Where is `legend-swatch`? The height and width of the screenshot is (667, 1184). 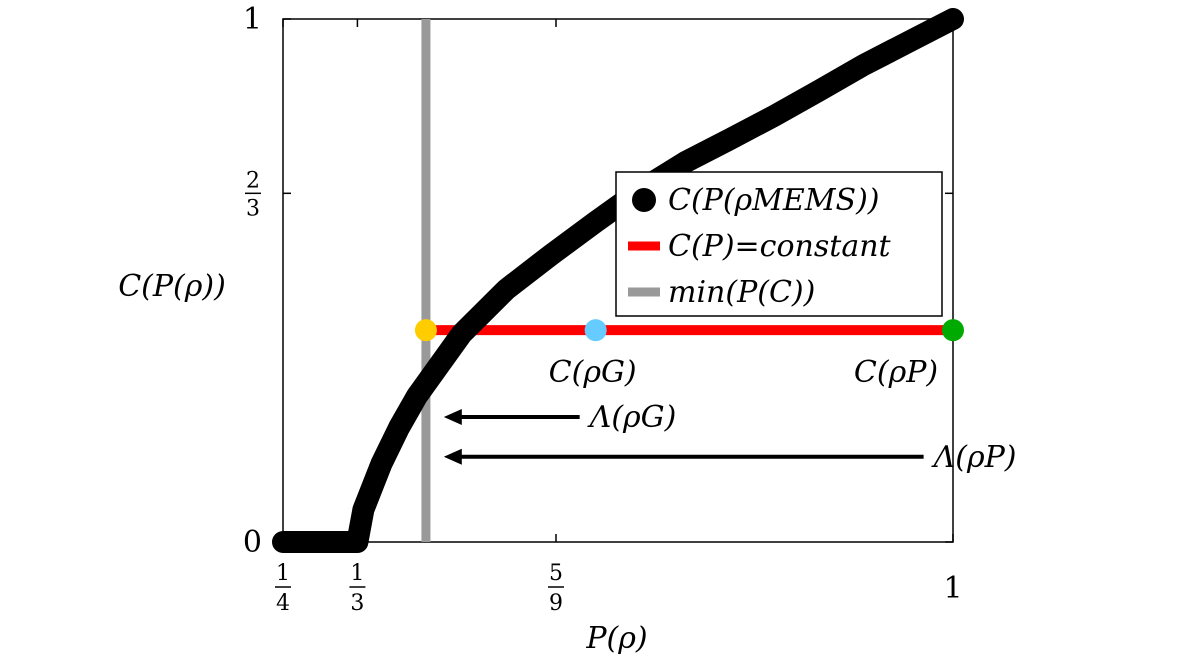 legend-swatch is located at coordinates (644, 200).